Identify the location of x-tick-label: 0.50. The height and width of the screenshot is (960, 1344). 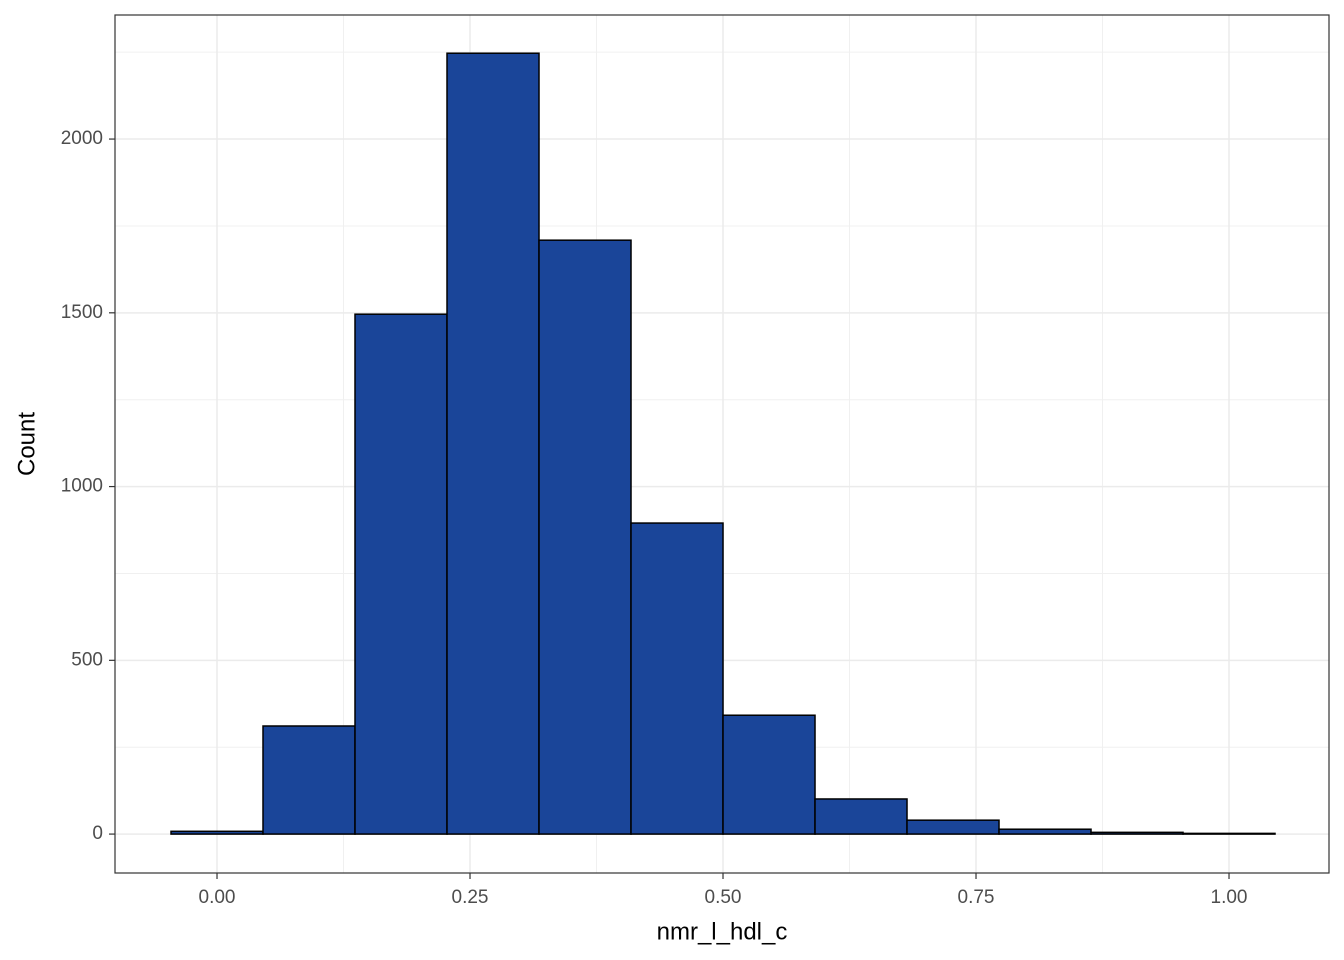
(723, 897).